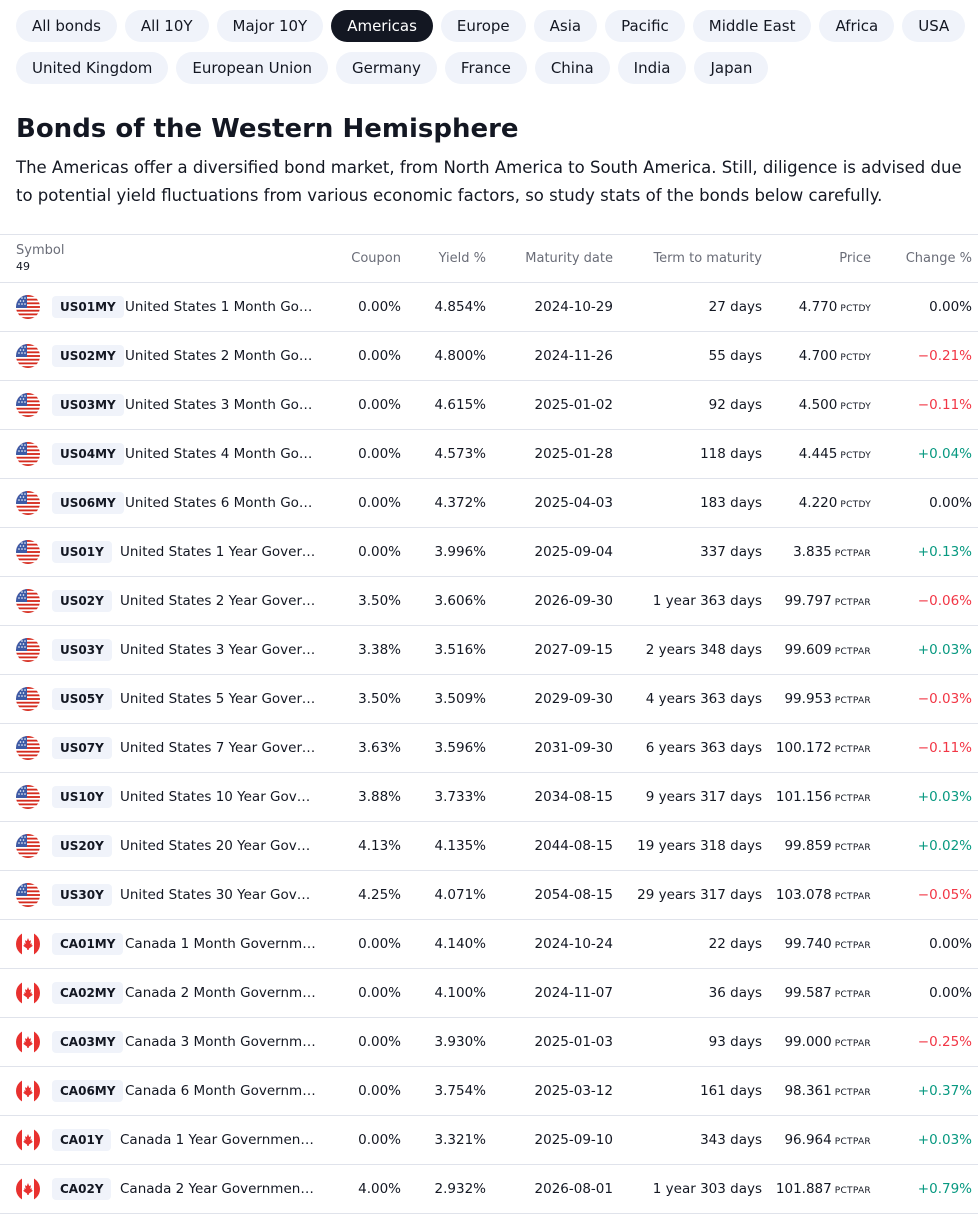  I want to click on filter-chip-european-union: European Union, so click(252, 68).